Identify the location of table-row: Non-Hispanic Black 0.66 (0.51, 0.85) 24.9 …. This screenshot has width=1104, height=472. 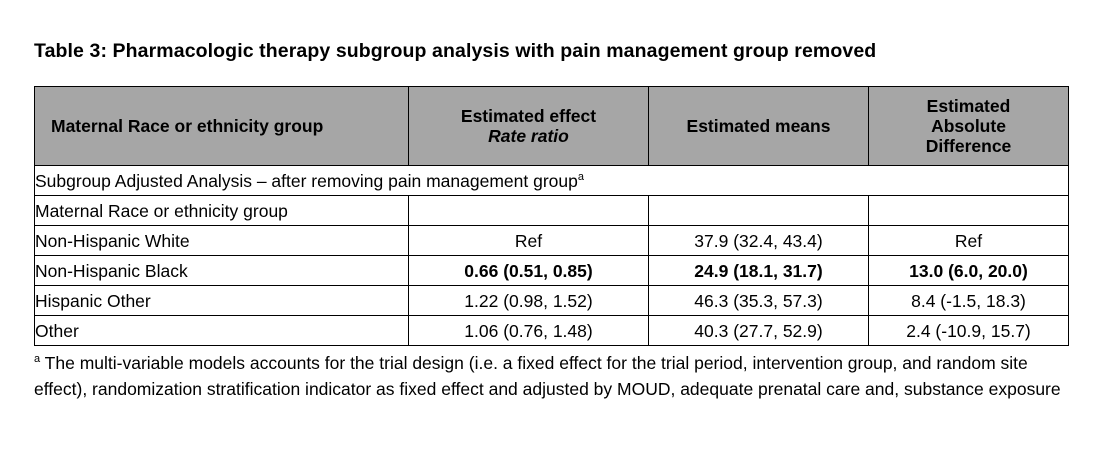
(551, 270).